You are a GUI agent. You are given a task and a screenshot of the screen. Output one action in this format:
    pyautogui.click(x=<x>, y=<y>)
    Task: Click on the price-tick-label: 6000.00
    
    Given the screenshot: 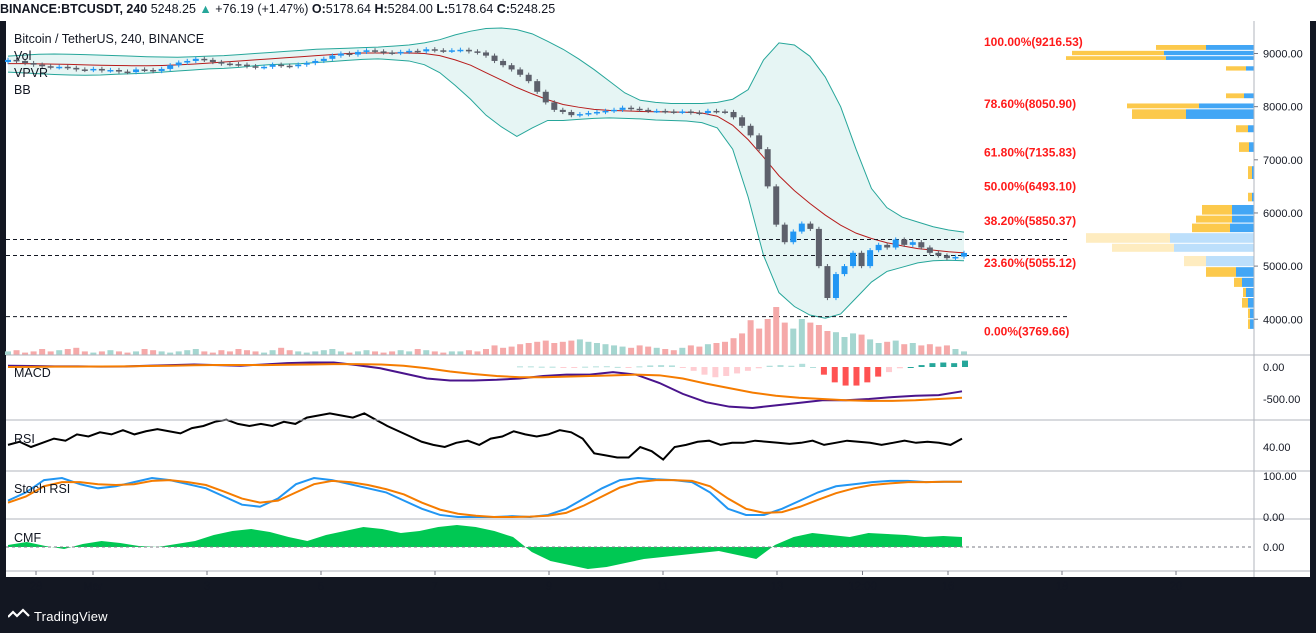 What is the action you would take?
    pyautogui.click(x=1283, y=214)
    